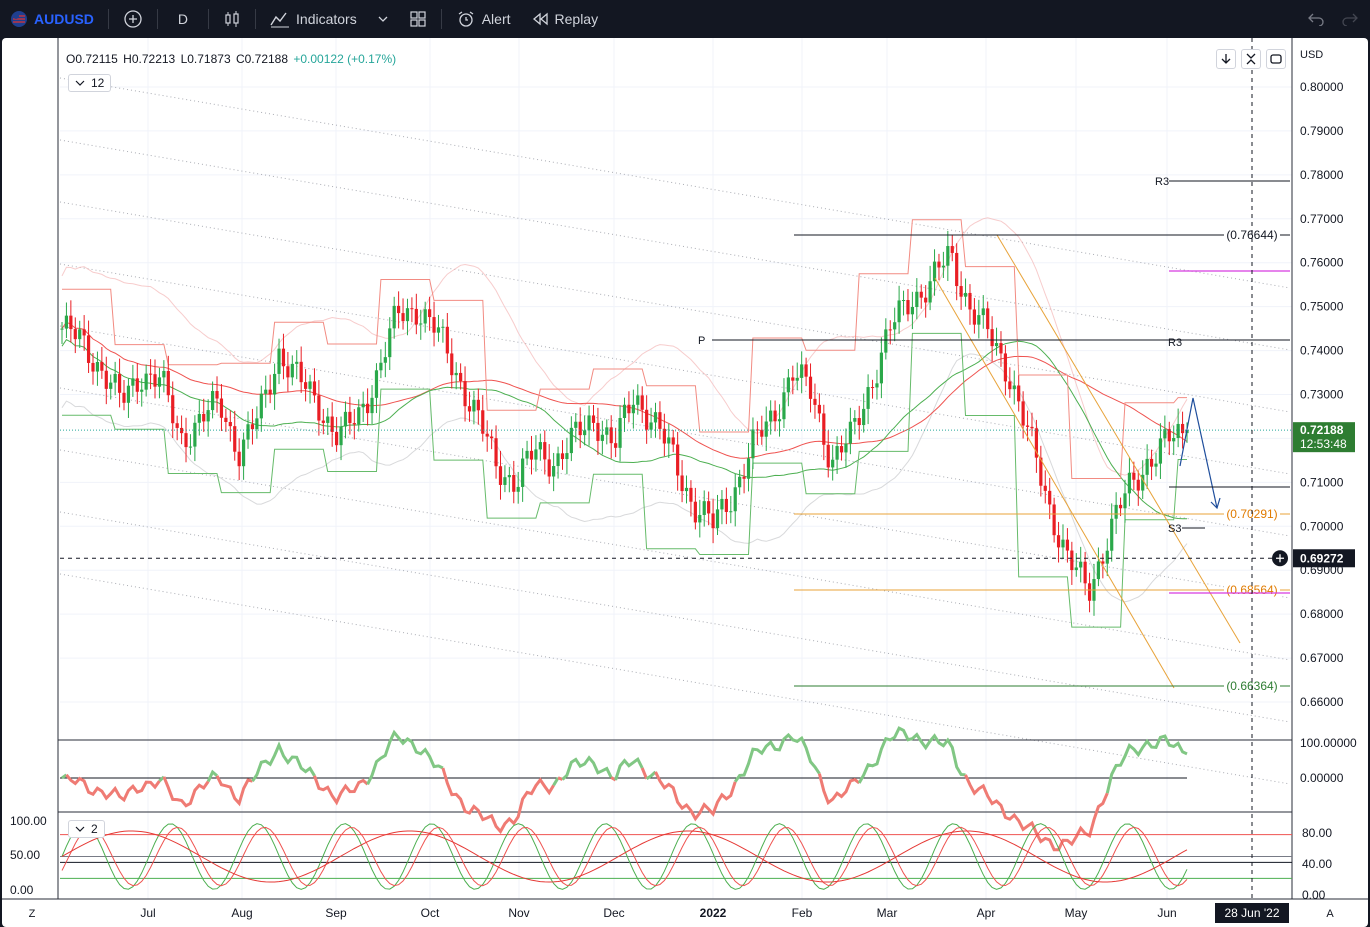 Image resolution: width=1370 pixels, height=927 pixels. What do you see at coordinates (1322, 351) in the screenshot?
I see `price-tick-label: 0.74000` at bounding box center [1322, 351].